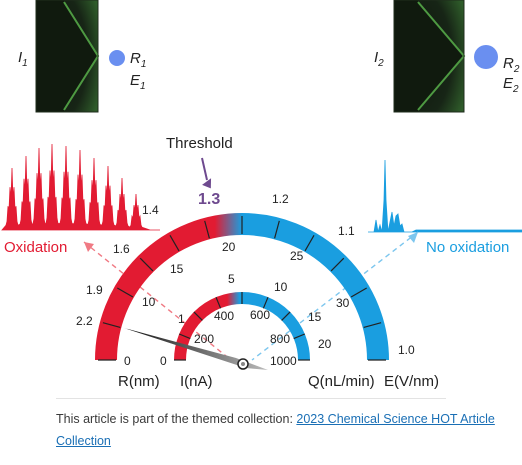 Image resolution: width=522 pixels, height=465 pixels. What do you see at coordinates (343, 303) in the screenshot?
I see `q-tick-30: 30` at bounding box center [343, 303].